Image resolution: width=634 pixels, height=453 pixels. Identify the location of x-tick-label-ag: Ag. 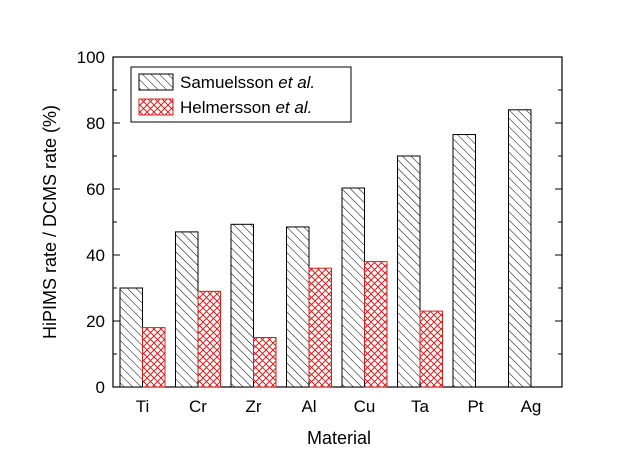
(531, 406).